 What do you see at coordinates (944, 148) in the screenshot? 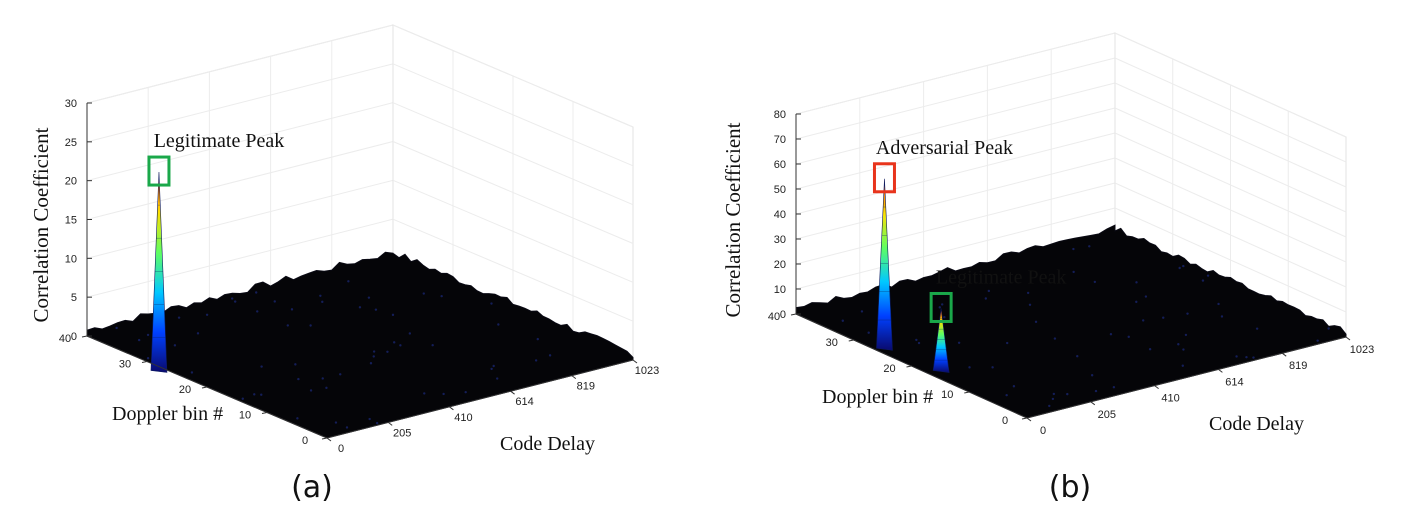
I see `annotation-label: Adversarial Peak` at bounding box center [944, 148].